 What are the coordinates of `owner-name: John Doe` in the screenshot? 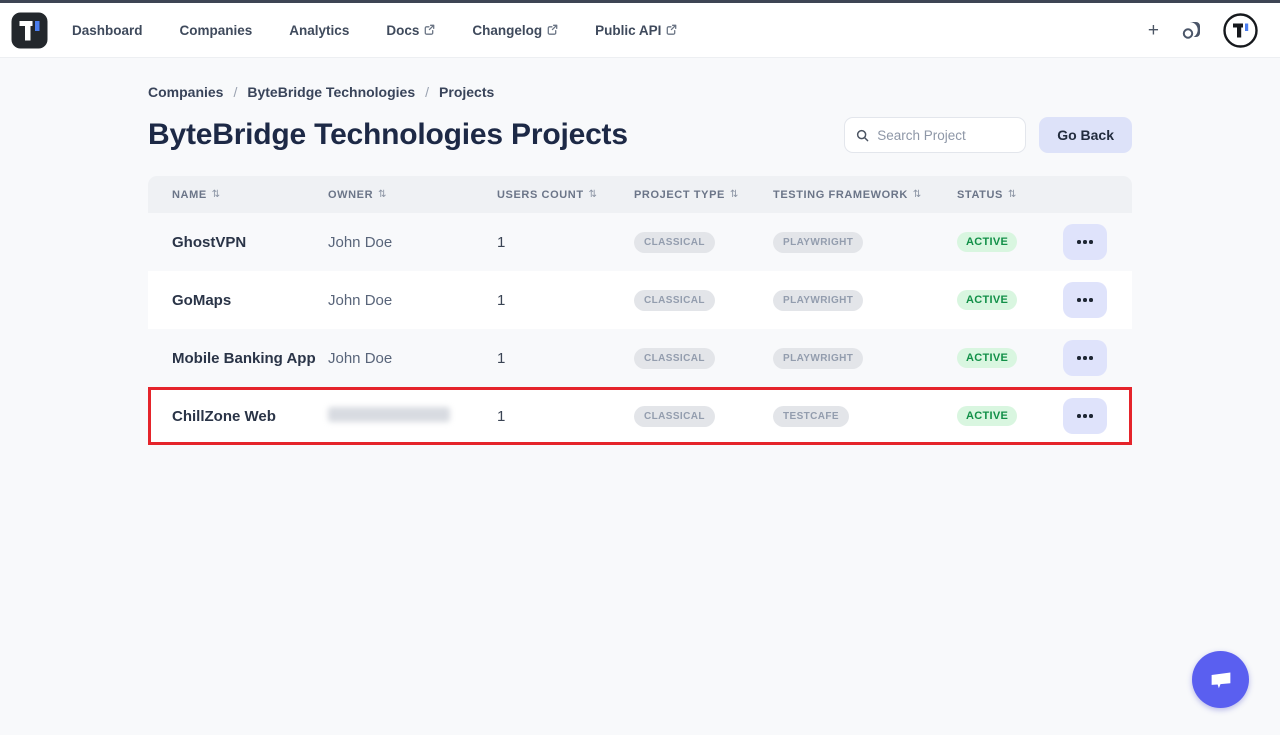 It's located at (360, 300).